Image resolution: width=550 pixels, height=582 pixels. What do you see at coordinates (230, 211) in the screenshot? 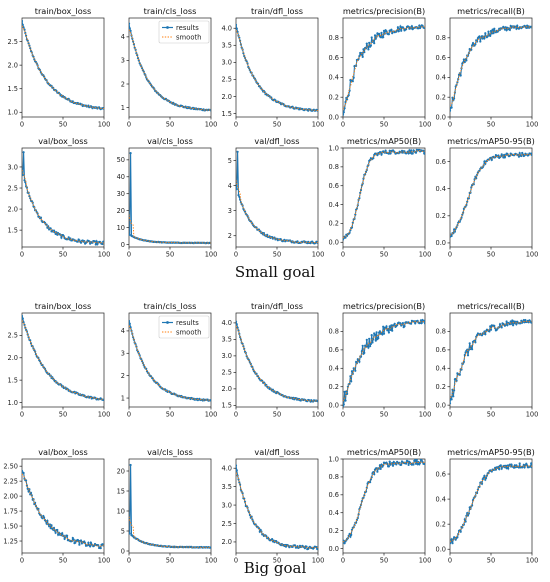
I see `y-tick-label: 3` at bounding box center [230, 211].